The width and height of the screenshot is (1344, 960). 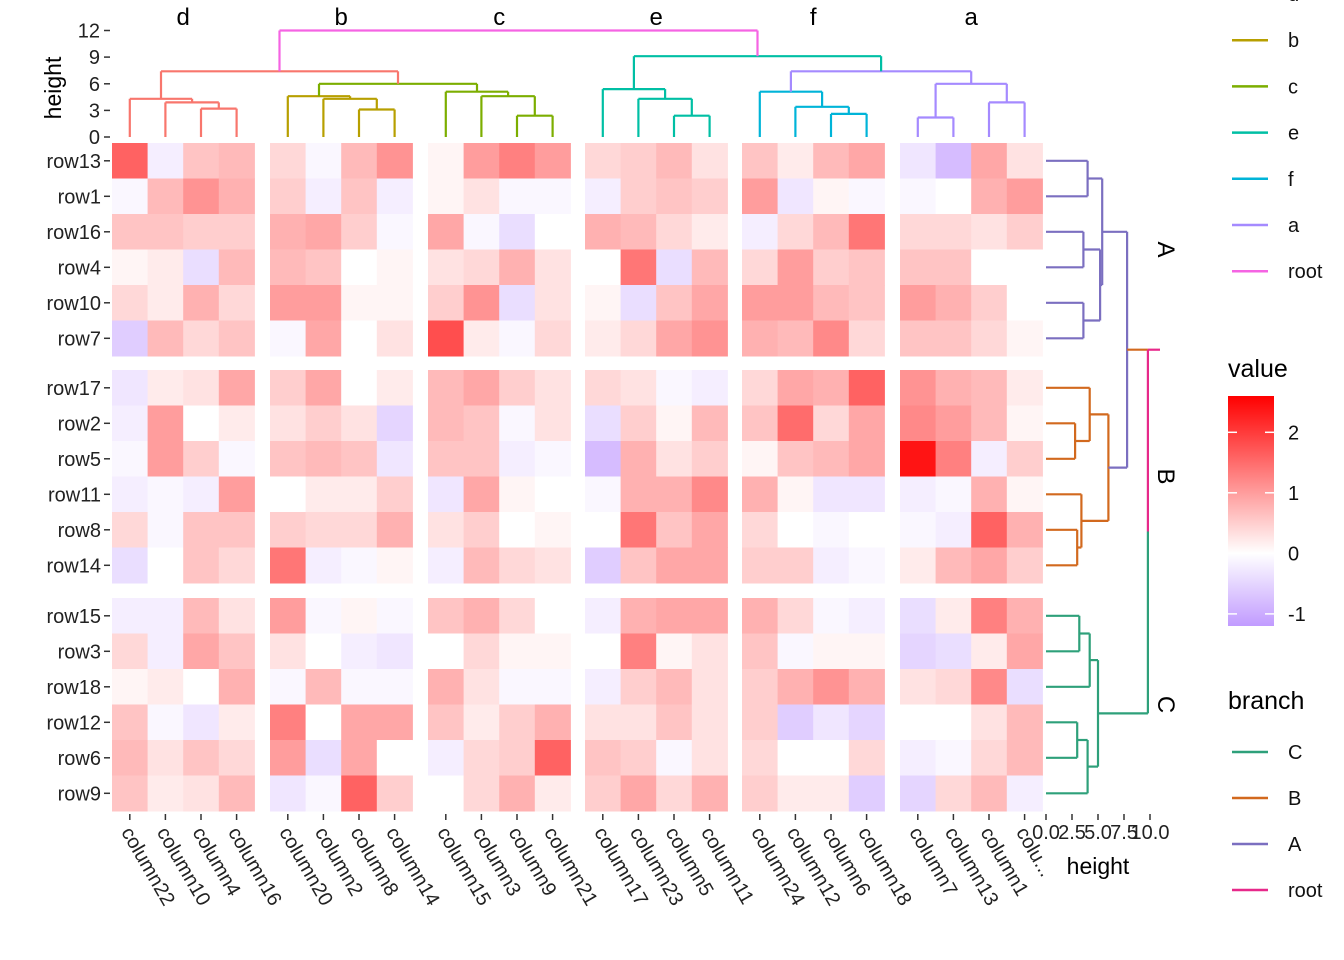 What do you see at coordinates (74, 723) in the screenshot?
I see `row-label: row12` at bounding box center [74, 723].